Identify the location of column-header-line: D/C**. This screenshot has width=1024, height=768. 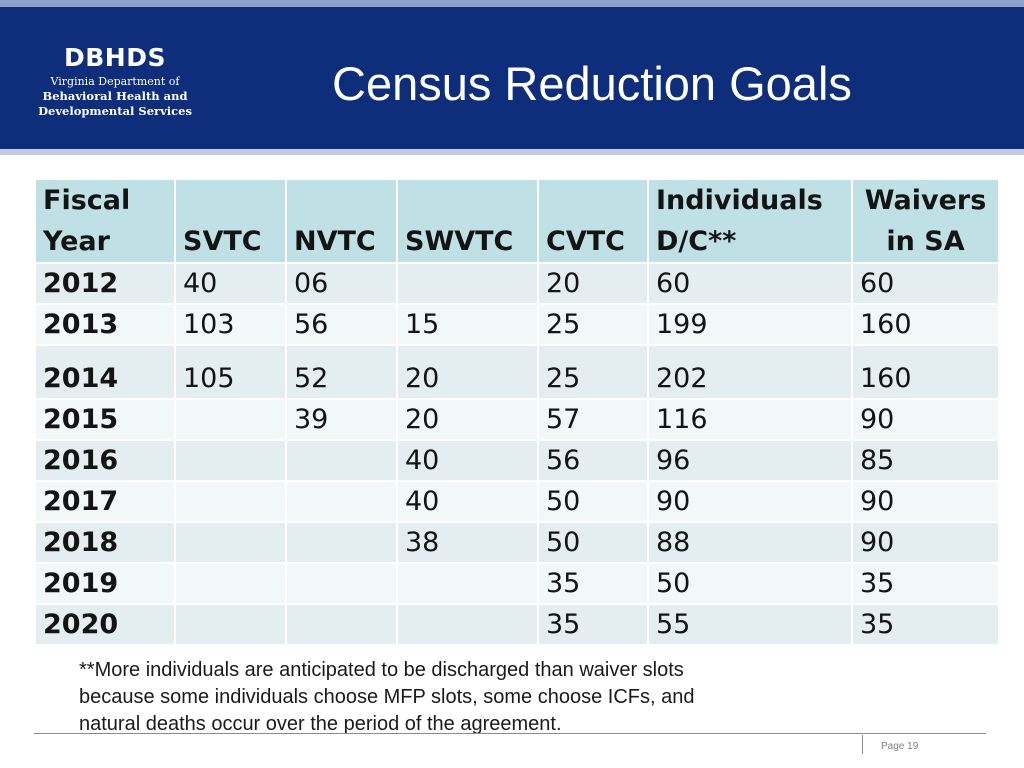
(696, 241).